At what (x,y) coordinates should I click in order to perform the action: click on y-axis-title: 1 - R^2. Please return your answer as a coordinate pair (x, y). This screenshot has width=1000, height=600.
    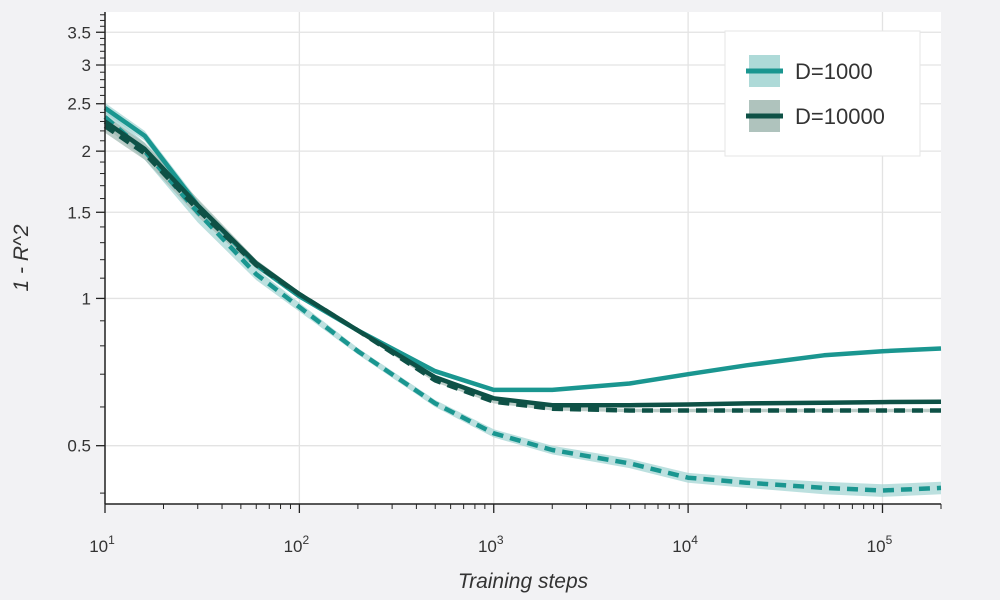
    Looking at the image, I should click on (21, 257).